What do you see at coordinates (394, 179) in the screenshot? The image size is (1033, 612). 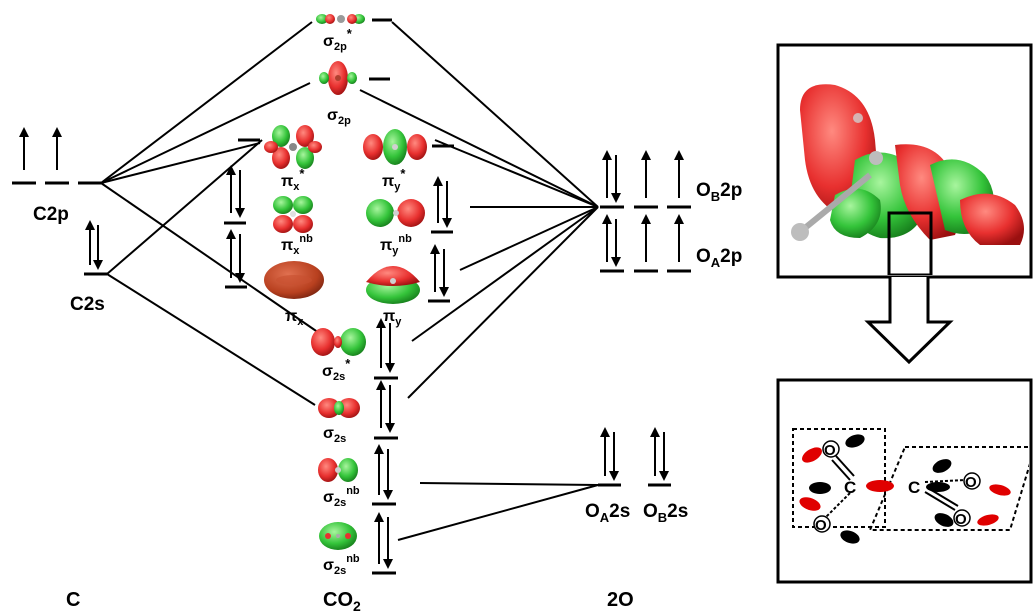 I see `piy-star-label: πy*` at bounding box center [394, 179].